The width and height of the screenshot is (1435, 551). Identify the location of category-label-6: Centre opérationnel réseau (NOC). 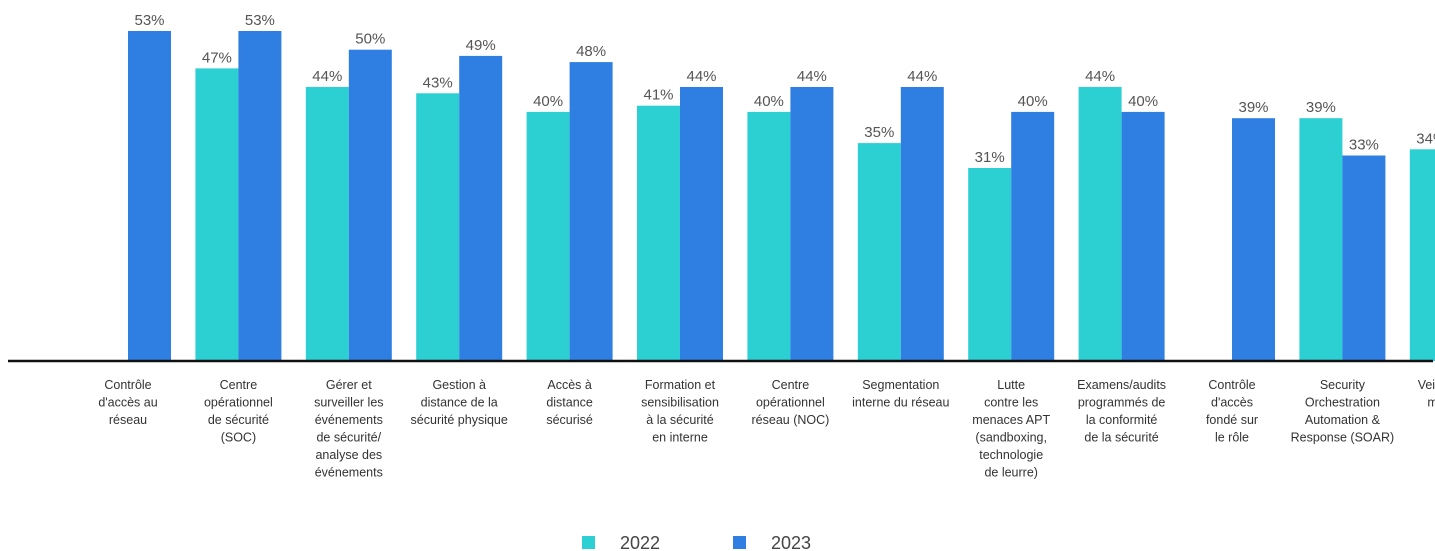
(791, 402).